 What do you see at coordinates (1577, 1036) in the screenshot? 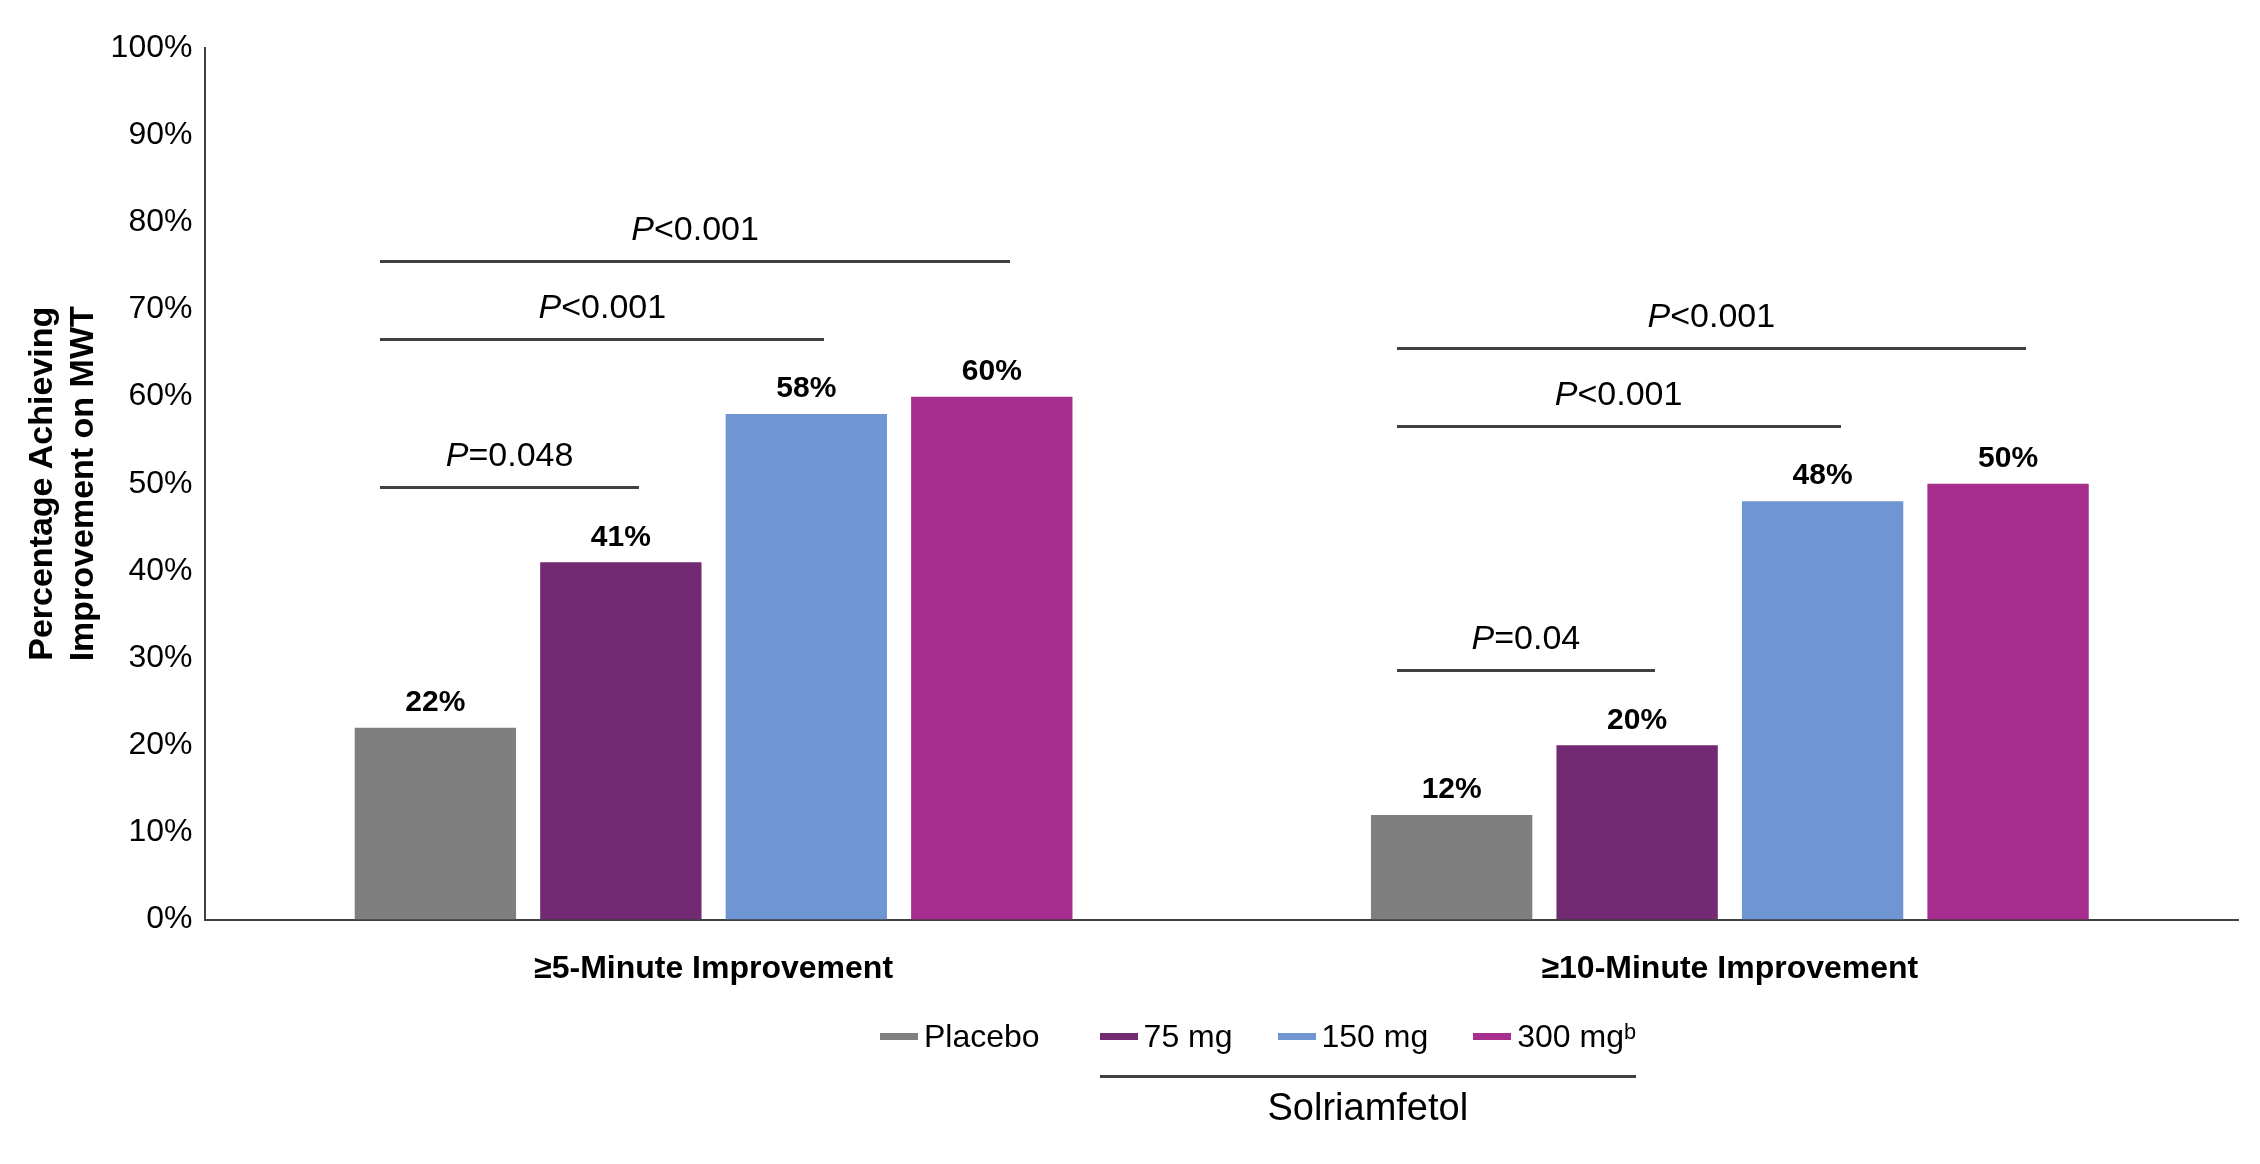
I see `legend-label: 300 mgᵇ` at bounding box center [1577, 1036].